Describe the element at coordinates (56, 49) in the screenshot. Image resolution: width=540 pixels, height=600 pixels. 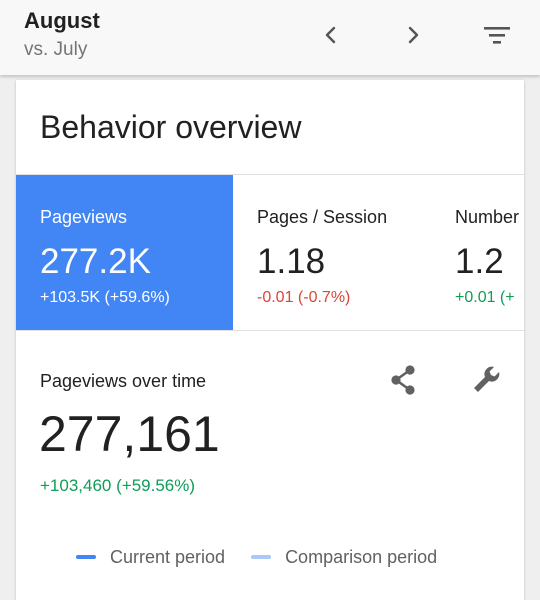
I see `comparison-period-label: vs. July` at that location.